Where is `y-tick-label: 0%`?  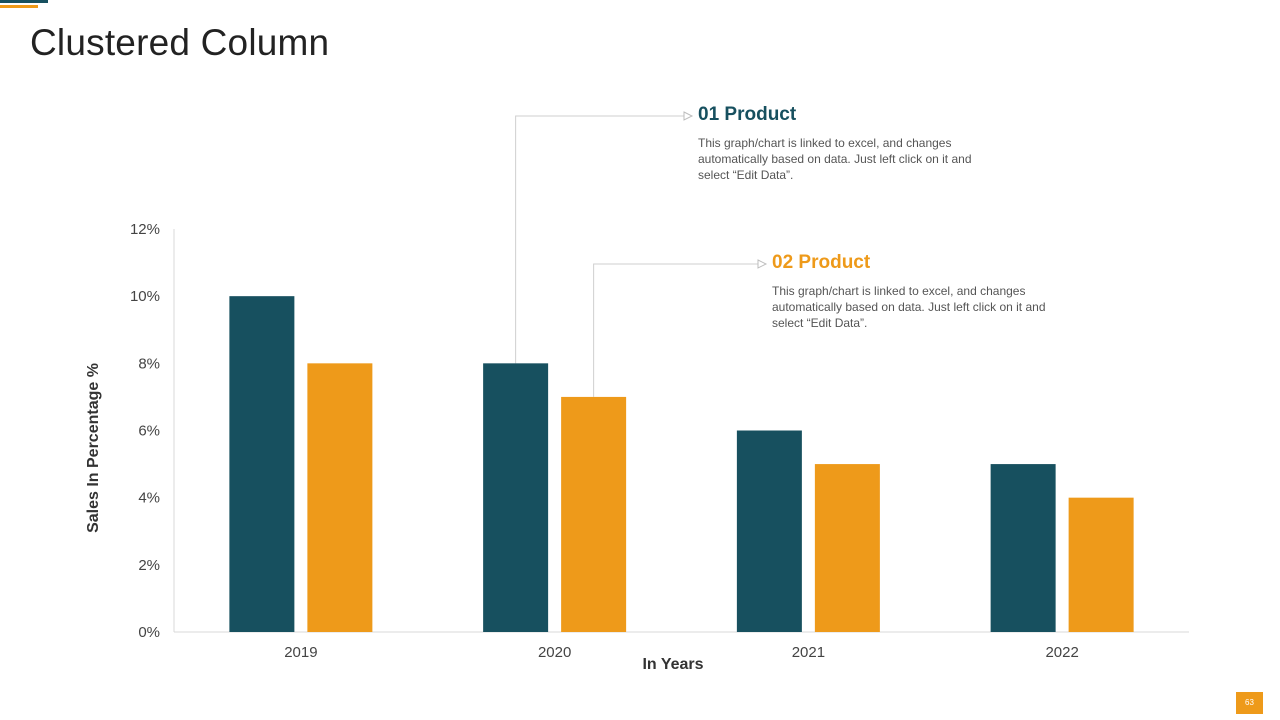 y-tick-label: 0% is located at coordinates (149, 632).